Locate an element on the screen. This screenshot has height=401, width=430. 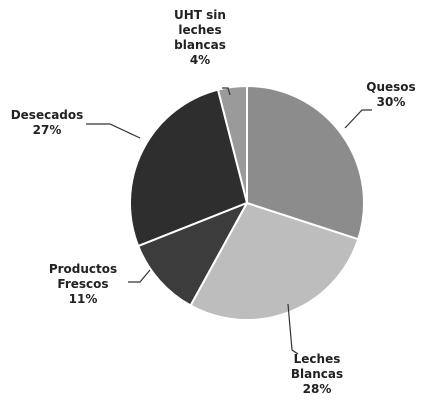
value-label: 27% is located at coordinates (47, 130).